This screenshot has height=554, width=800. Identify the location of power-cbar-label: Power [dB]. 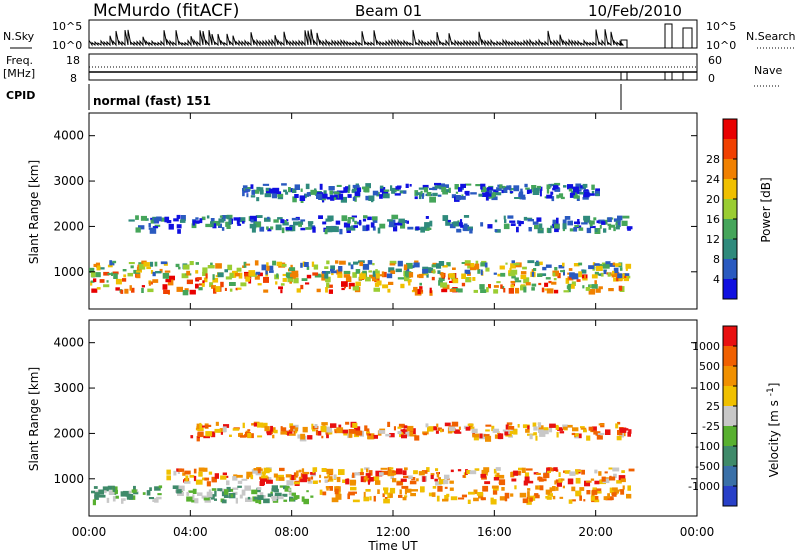
(766, 209).